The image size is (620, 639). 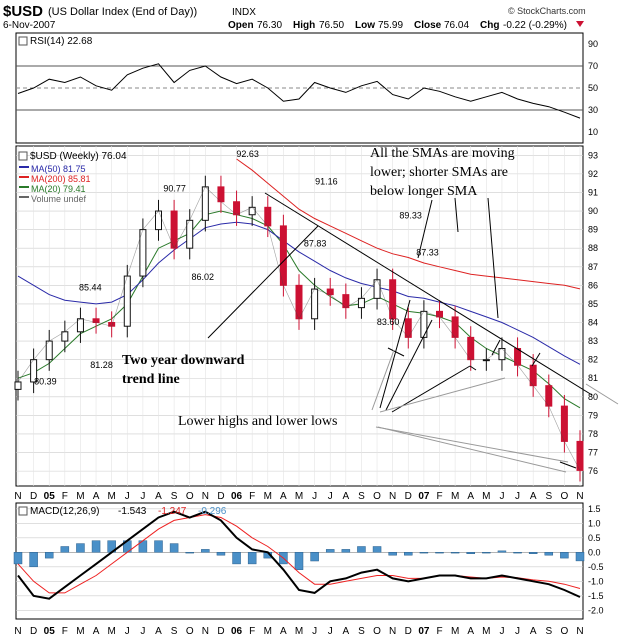 I want to click on x-axis-price: N D 05 F M A M J J A S O N D 06 F M A M J J A S O N D 07 F M A M J J A S O N, so click(x=298, y=496).